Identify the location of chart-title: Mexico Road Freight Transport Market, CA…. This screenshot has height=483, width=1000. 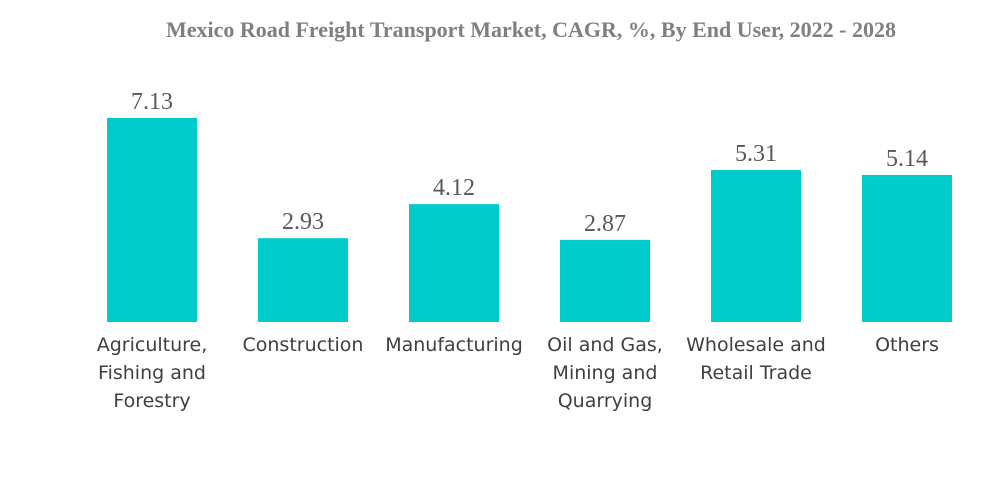
(531, 29).